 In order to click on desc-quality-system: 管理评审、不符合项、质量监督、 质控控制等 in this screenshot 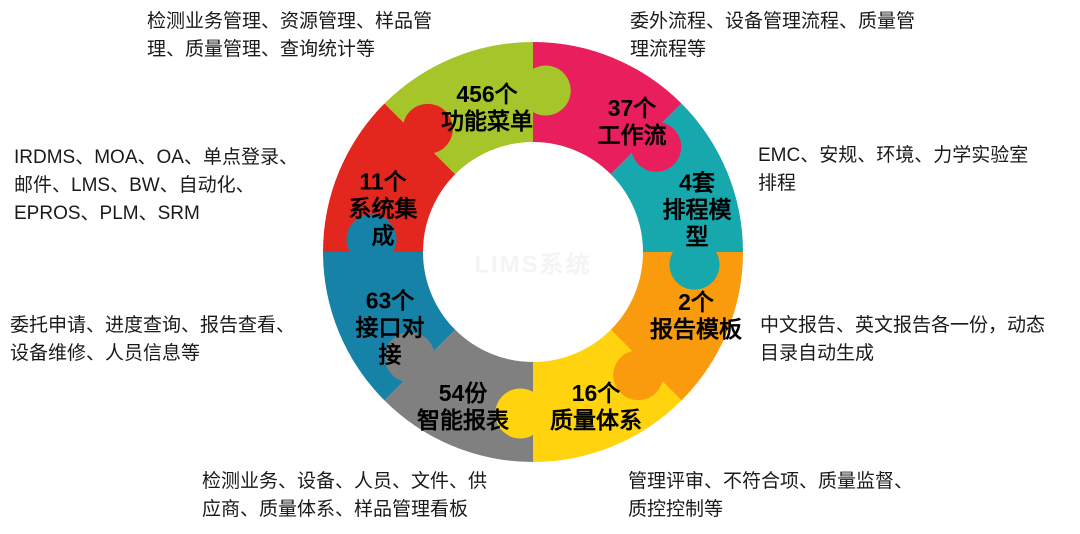, I will do `click(771, 495)`.